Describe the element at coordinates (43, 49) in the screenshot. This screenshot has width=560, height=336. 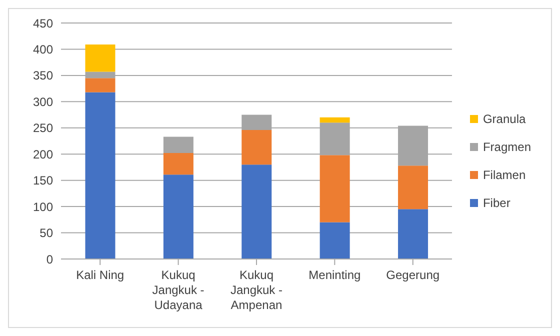
I see `y-tick-label: 400` at that location.